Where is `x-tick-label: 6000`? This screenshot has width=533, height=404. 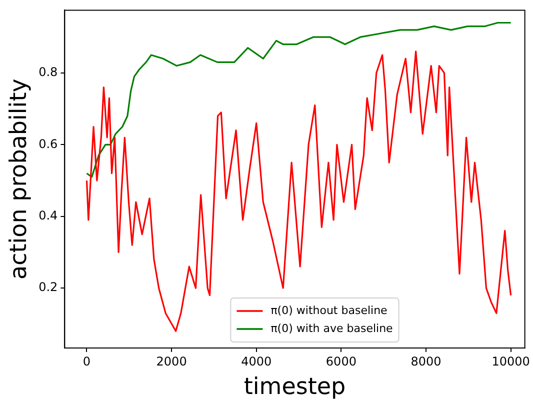 x-tick-label: 6000 is located at coordinates (341, 361).